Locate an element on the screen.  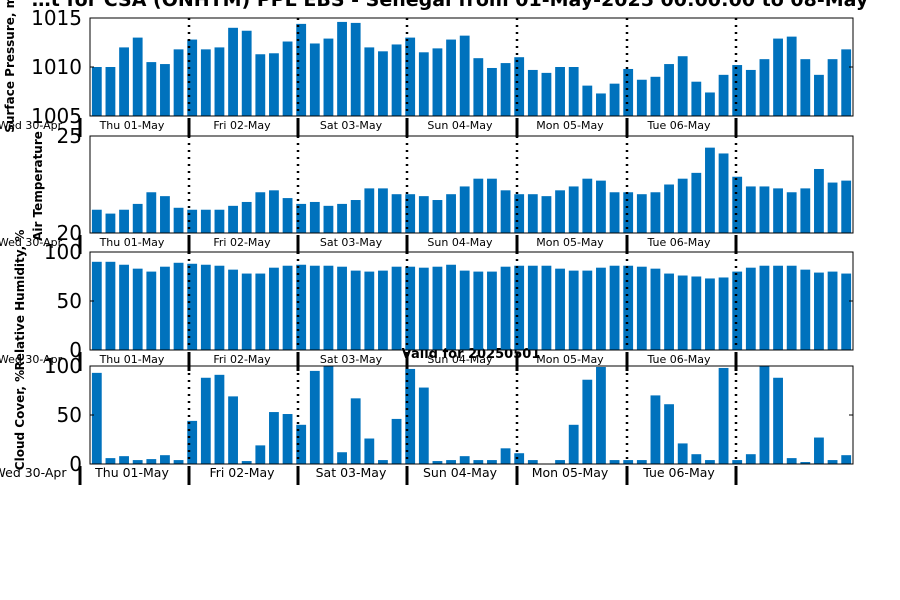
x-tick-label: Wed 30-Apr is located at coordinates (31, 242).